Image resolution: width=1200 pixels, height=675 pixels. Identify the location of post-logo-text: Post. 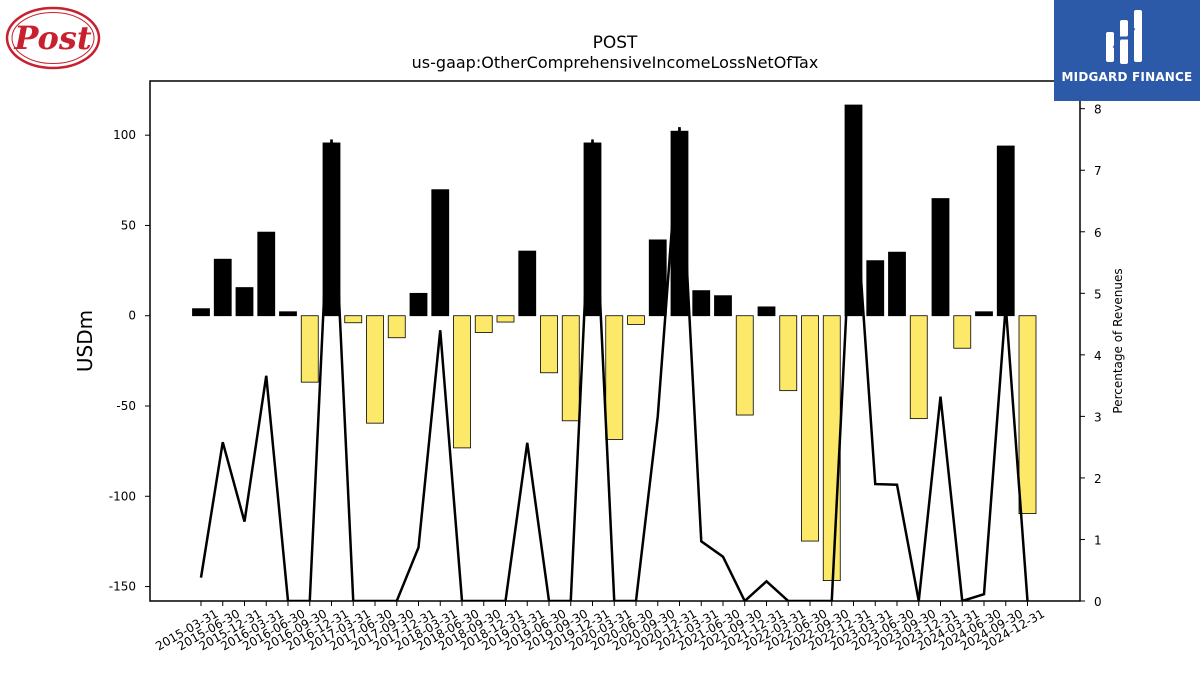
(52, 38).